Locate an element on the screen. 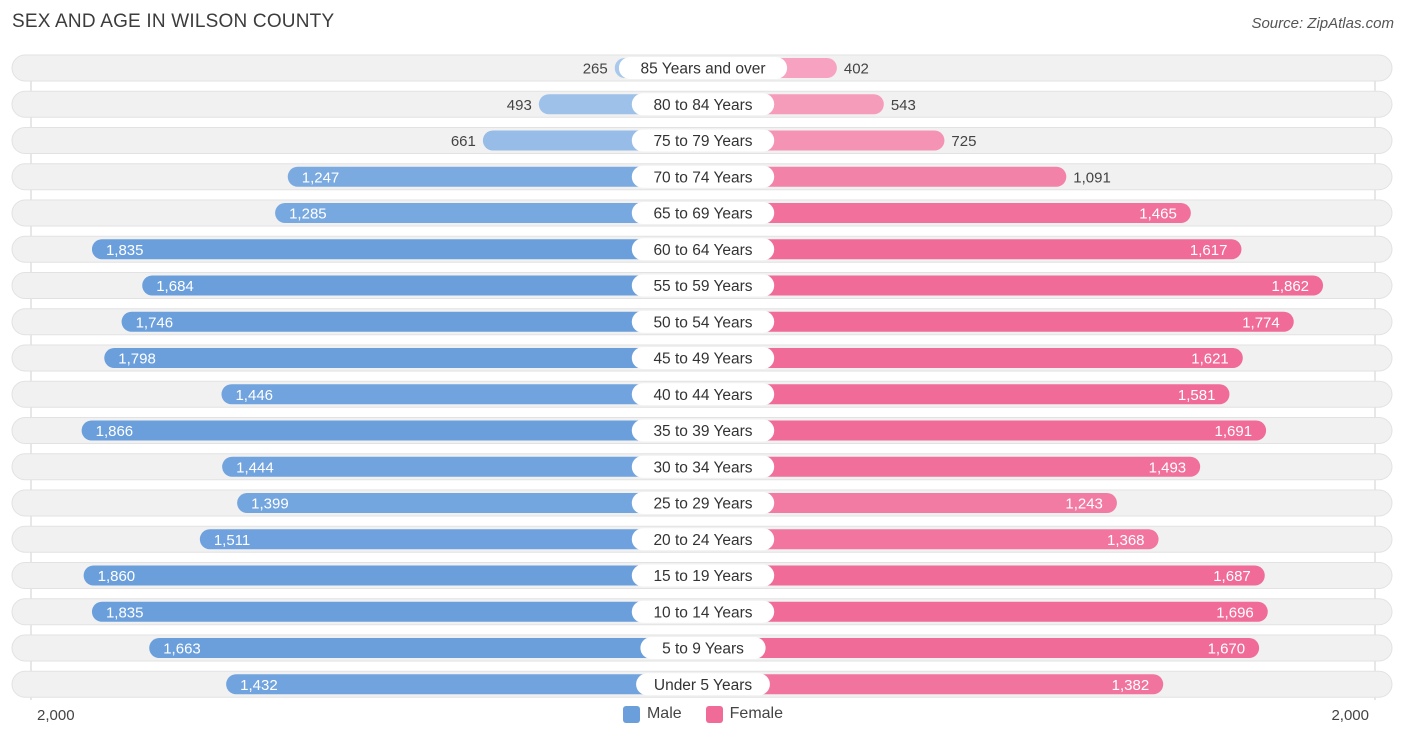  category-label: 65 to 69 Years is located at coordinates (702, 214).